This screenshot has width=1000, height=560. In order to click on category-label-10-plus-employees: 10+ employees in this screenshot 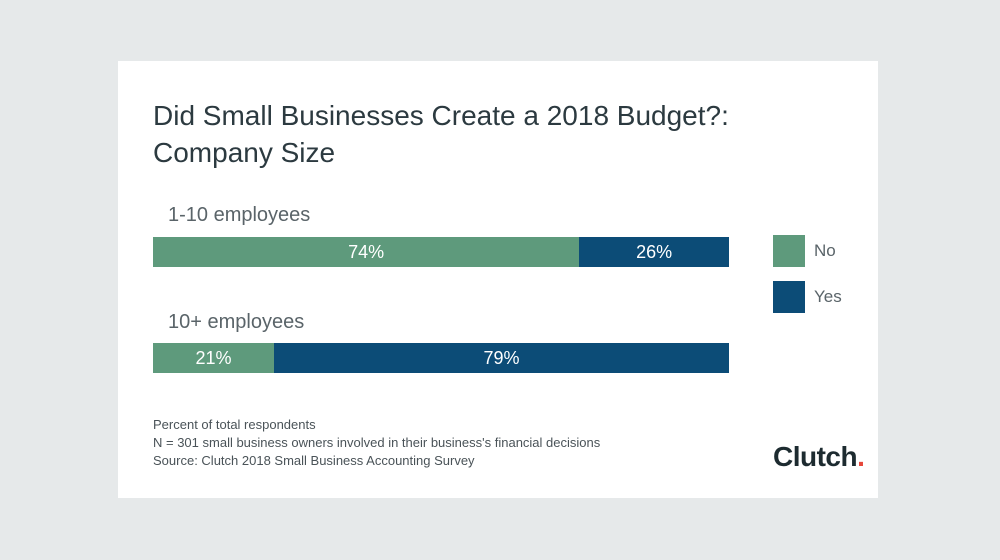, I will do `click(236, 322)`.